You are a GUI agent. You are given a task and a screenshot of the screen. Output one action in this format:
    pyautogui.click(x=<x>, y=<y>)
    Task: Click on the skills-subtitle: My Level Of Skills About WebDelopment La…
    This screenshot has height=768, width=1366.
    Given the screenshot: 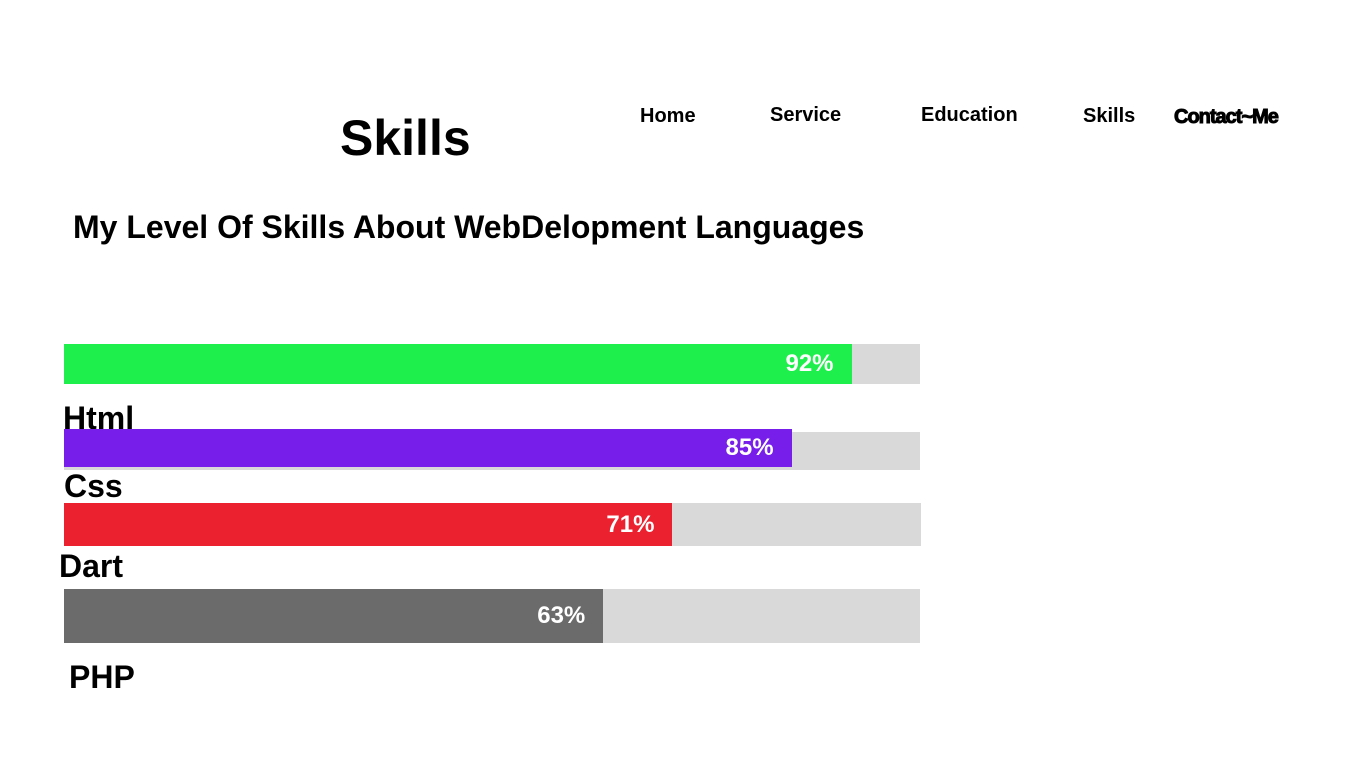 What is the action you would take?
    pyautogui.click(x=469, y=227)
    